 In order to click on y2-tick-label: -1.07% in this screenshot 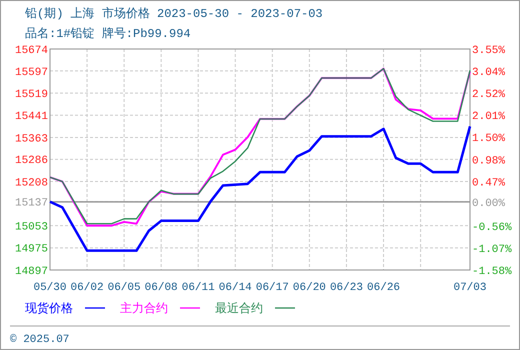, I will do `click(492, 250)`.